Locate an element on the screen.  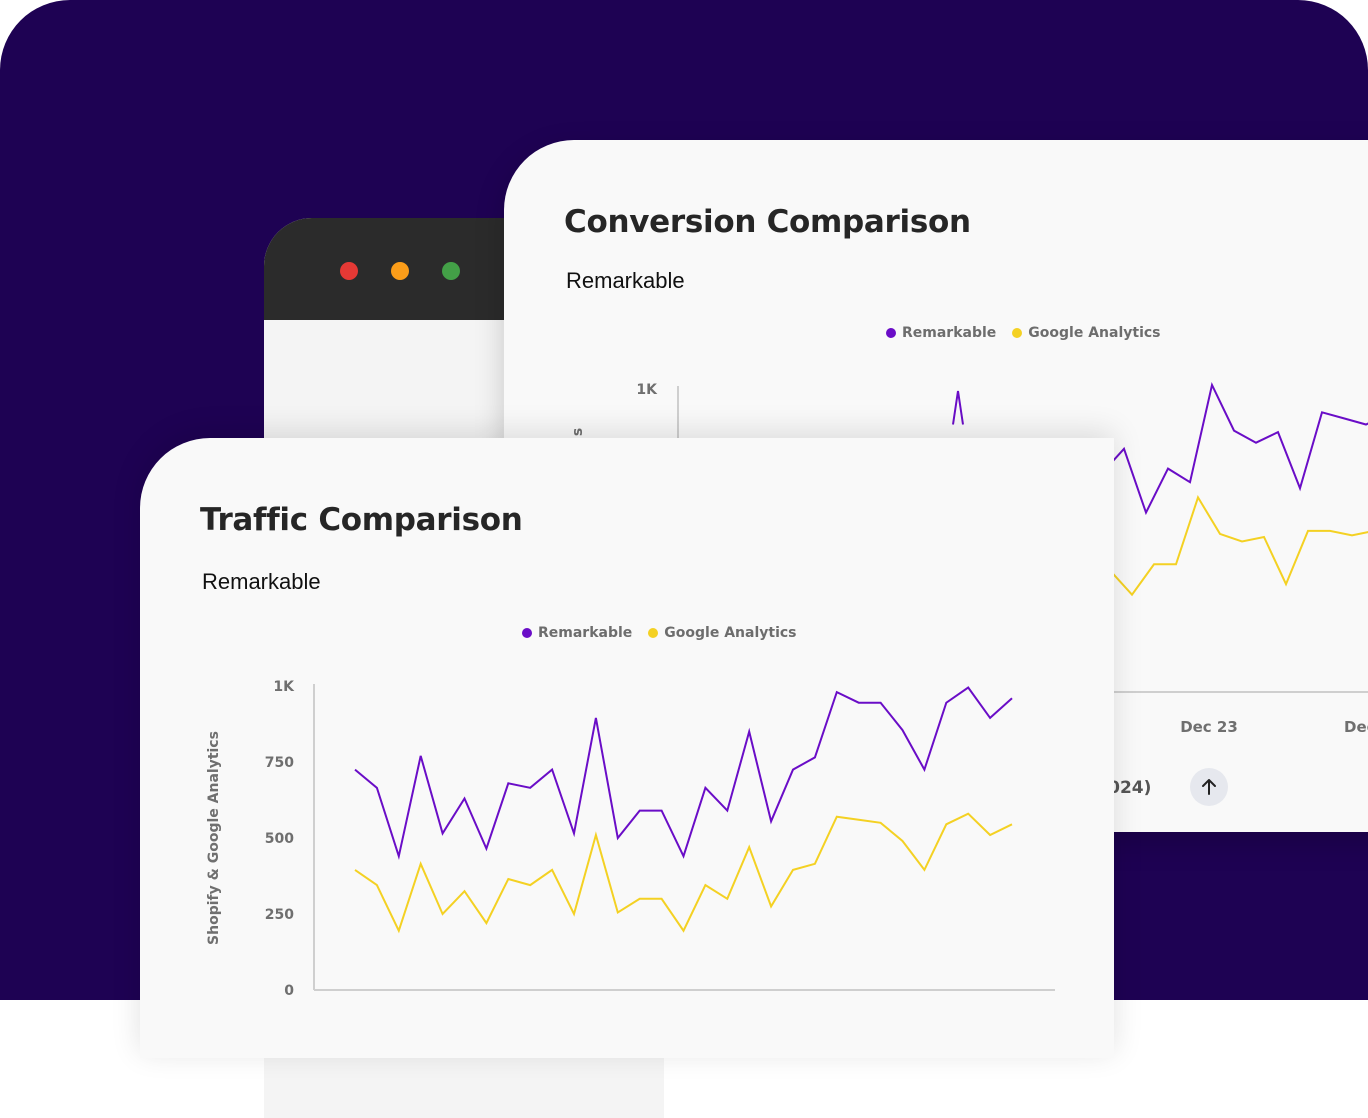
y-tick-label: 250 is located at coordinates (279, 915).